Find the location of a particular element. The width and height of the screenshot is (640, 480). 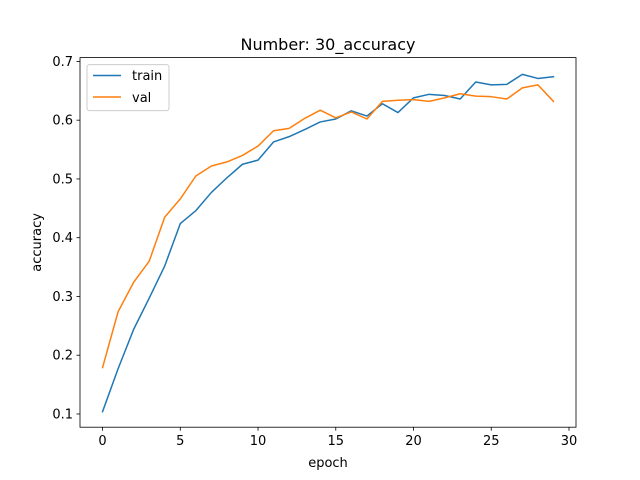

legend: train val is located at coordinates (128, 88).